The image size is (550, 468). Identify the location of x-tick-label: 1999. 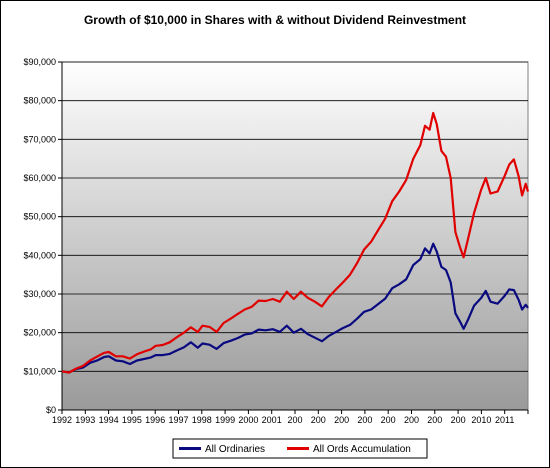
(225, 420).